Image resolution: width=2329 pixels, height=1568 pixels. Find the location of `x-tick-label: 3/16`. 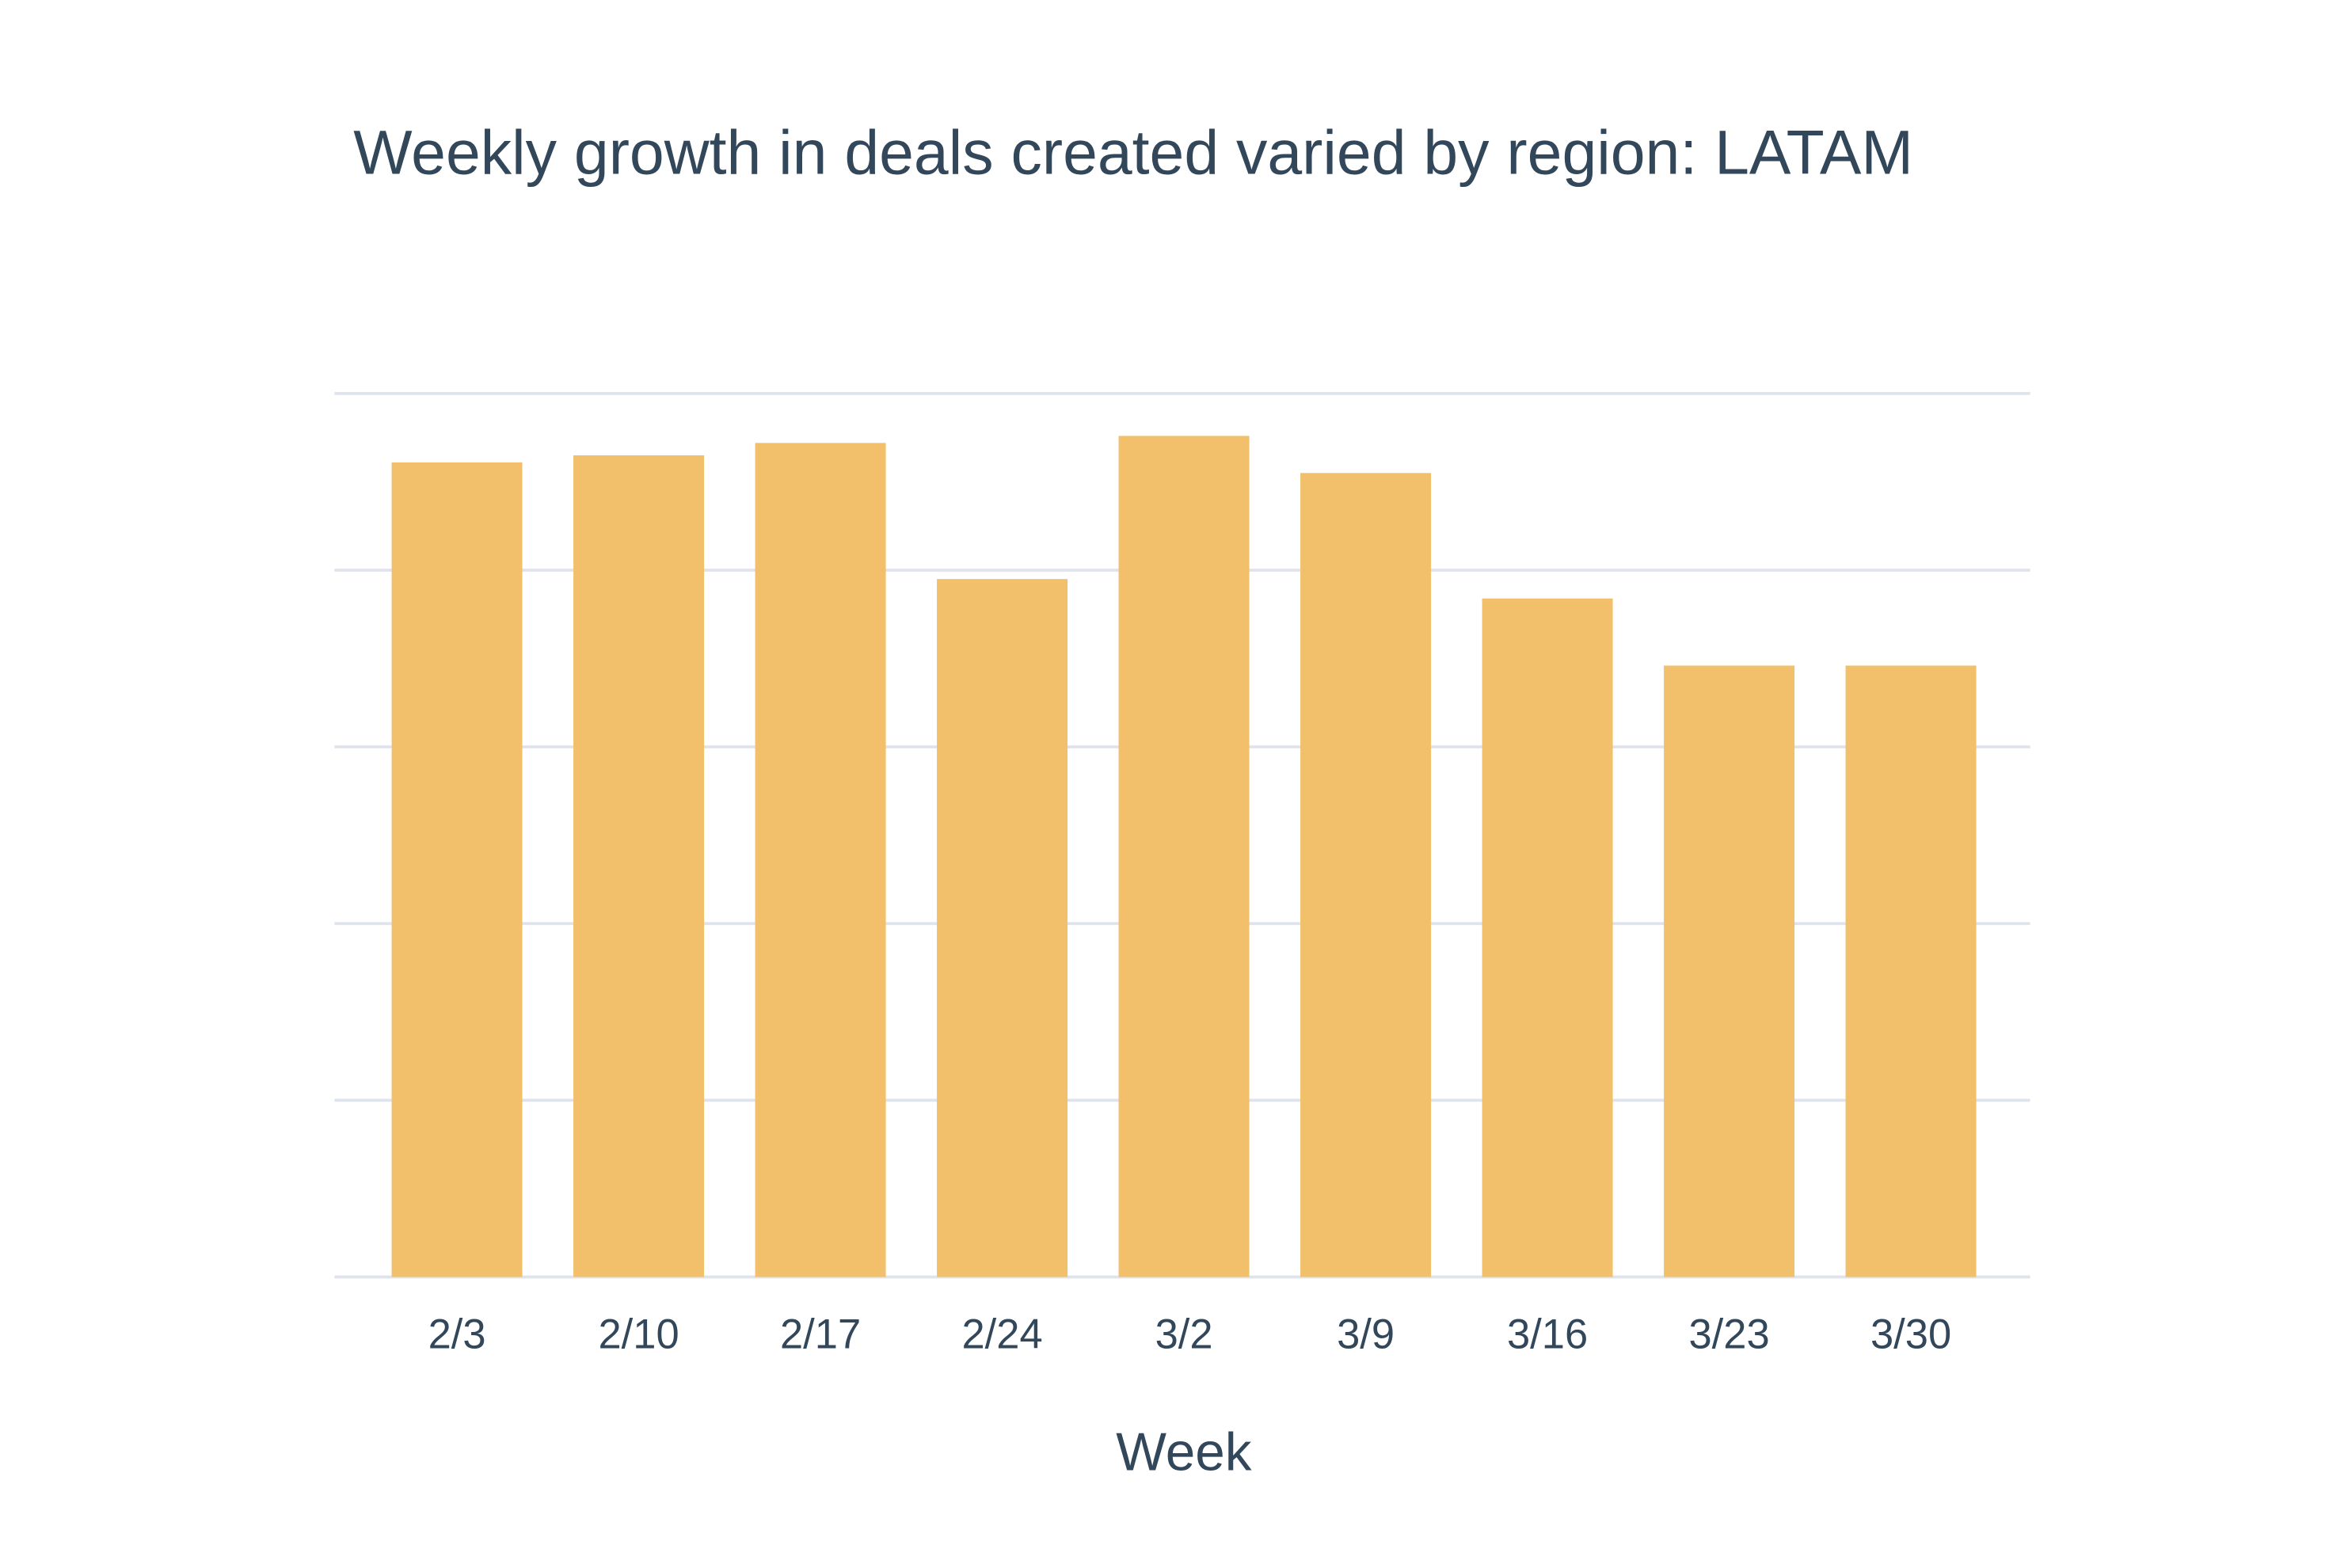

x-tick-label: 3/16 is located at coordinates (1547, 1334).